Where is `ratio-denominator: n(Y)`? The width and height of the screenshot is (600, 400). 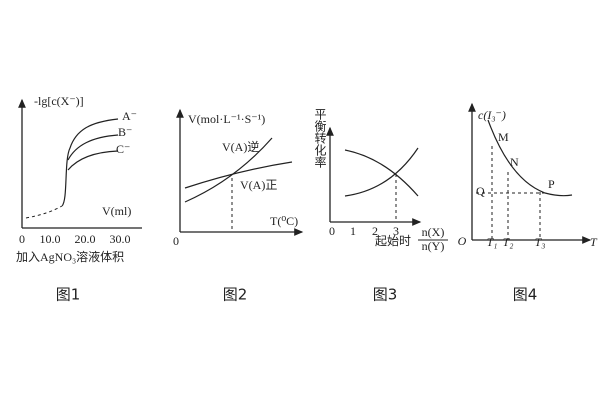
ratio-denominator: n(Y) is located at coordinates (433, 246).